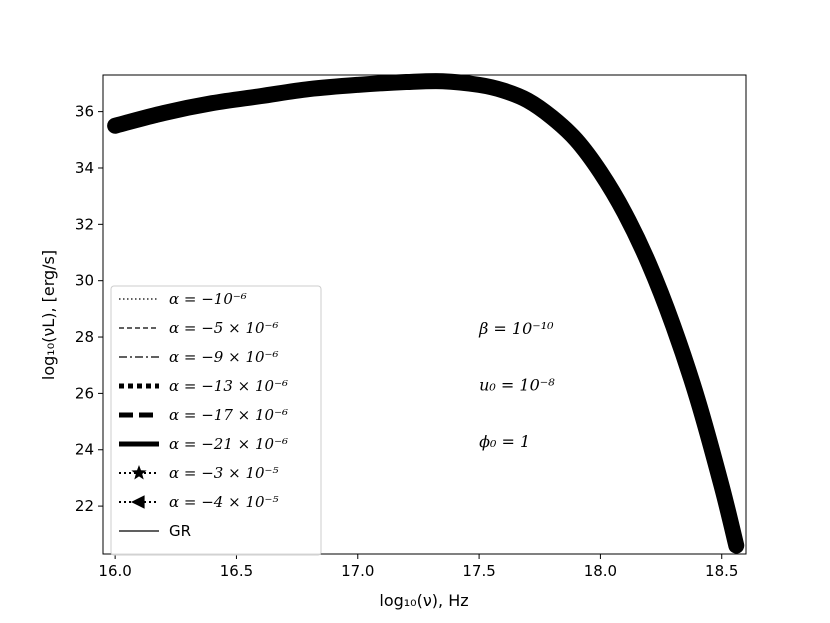 Image resolution: width=830 pixels, height=623 pixels. What do you see at coordinates (89, 309) in the screenshot?
I see `y-axis: 22 24 26 28 30 32 34 36` at bounding box center [89, 309].